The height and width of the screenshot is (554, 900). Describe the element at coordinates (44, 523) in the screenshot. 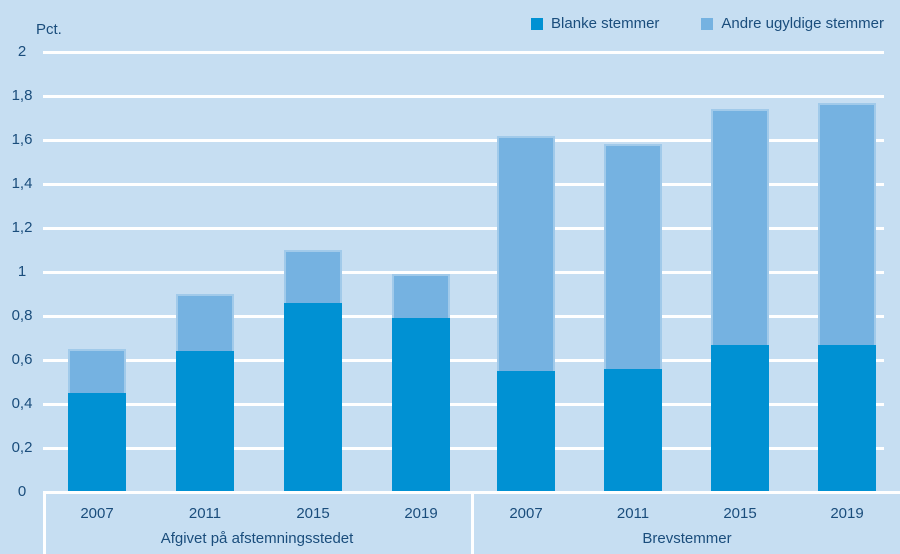

I see `axis-box-left-border` at that location.